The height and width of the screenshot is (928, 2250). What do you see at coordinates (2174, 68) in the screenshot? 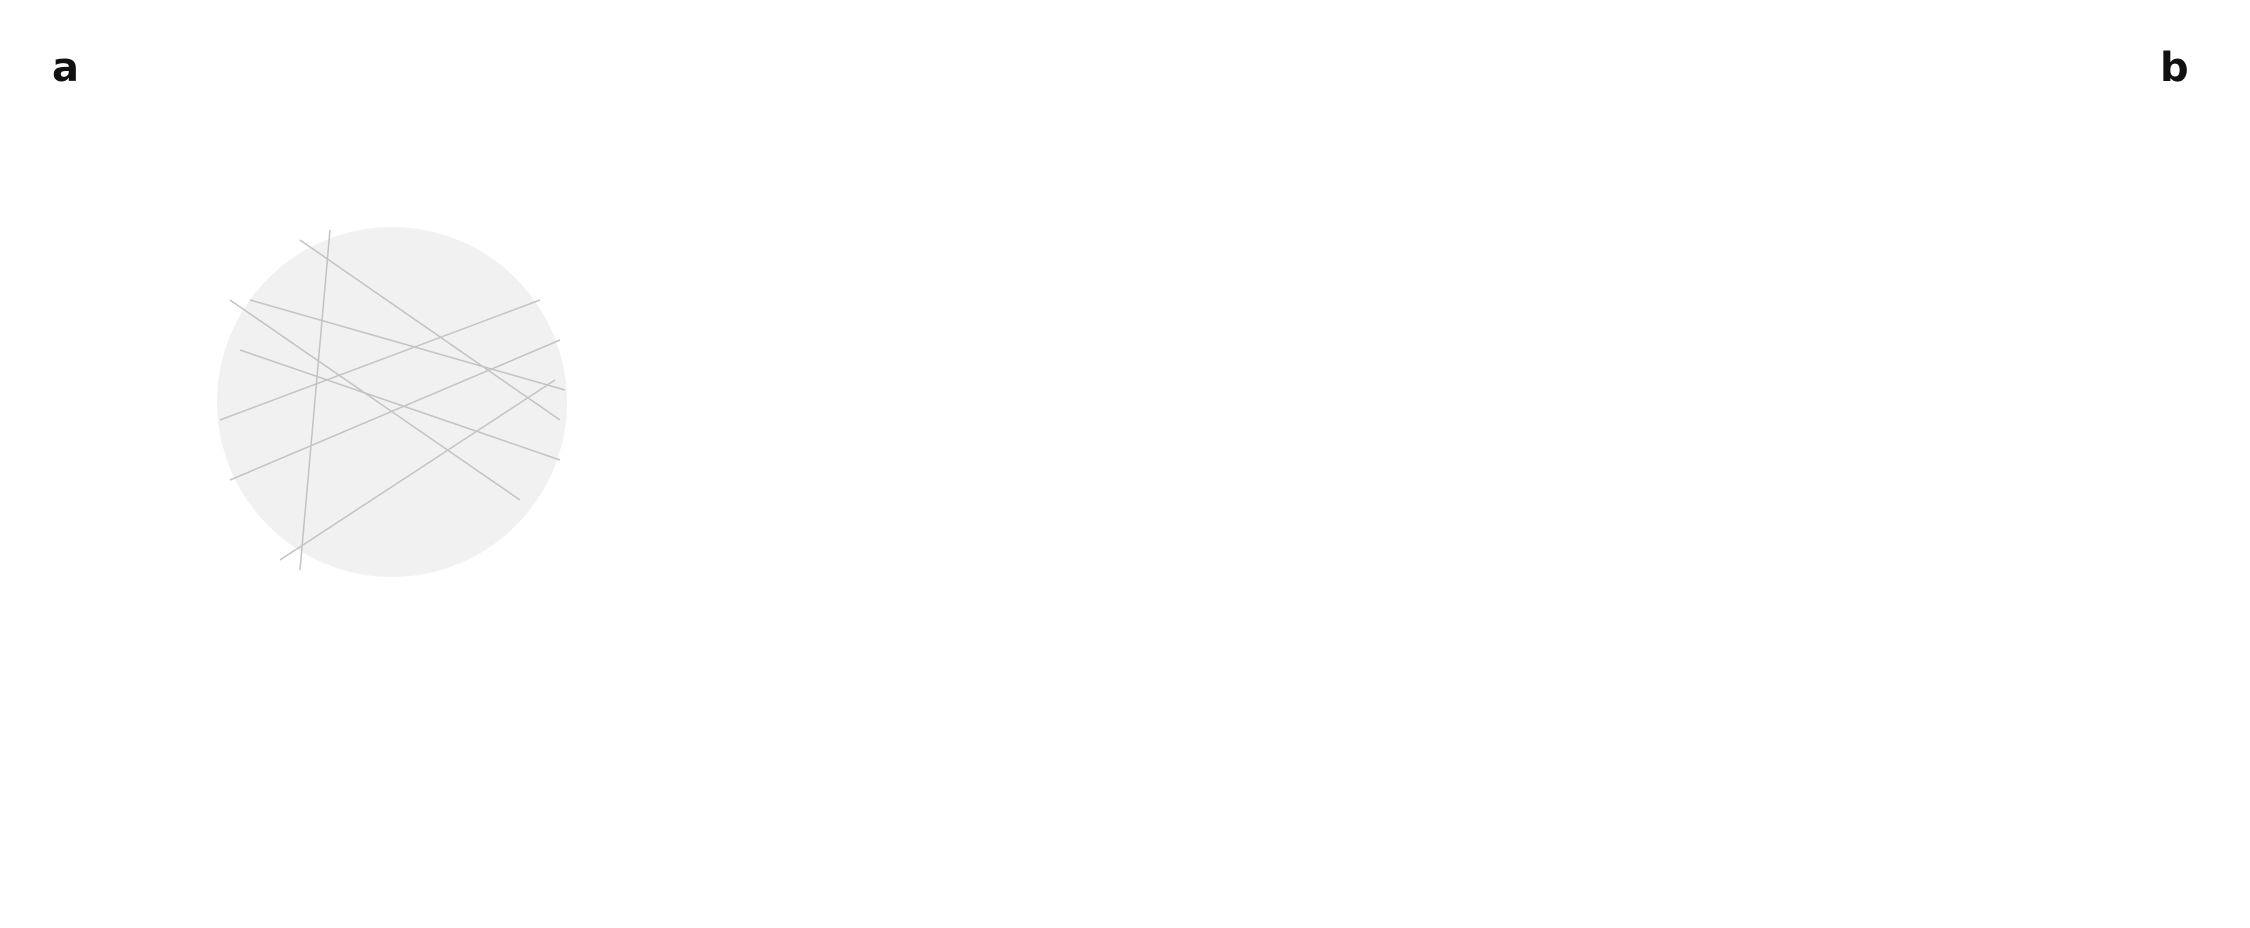
I see `panel-label: b` at bounding box center [2174, 68].